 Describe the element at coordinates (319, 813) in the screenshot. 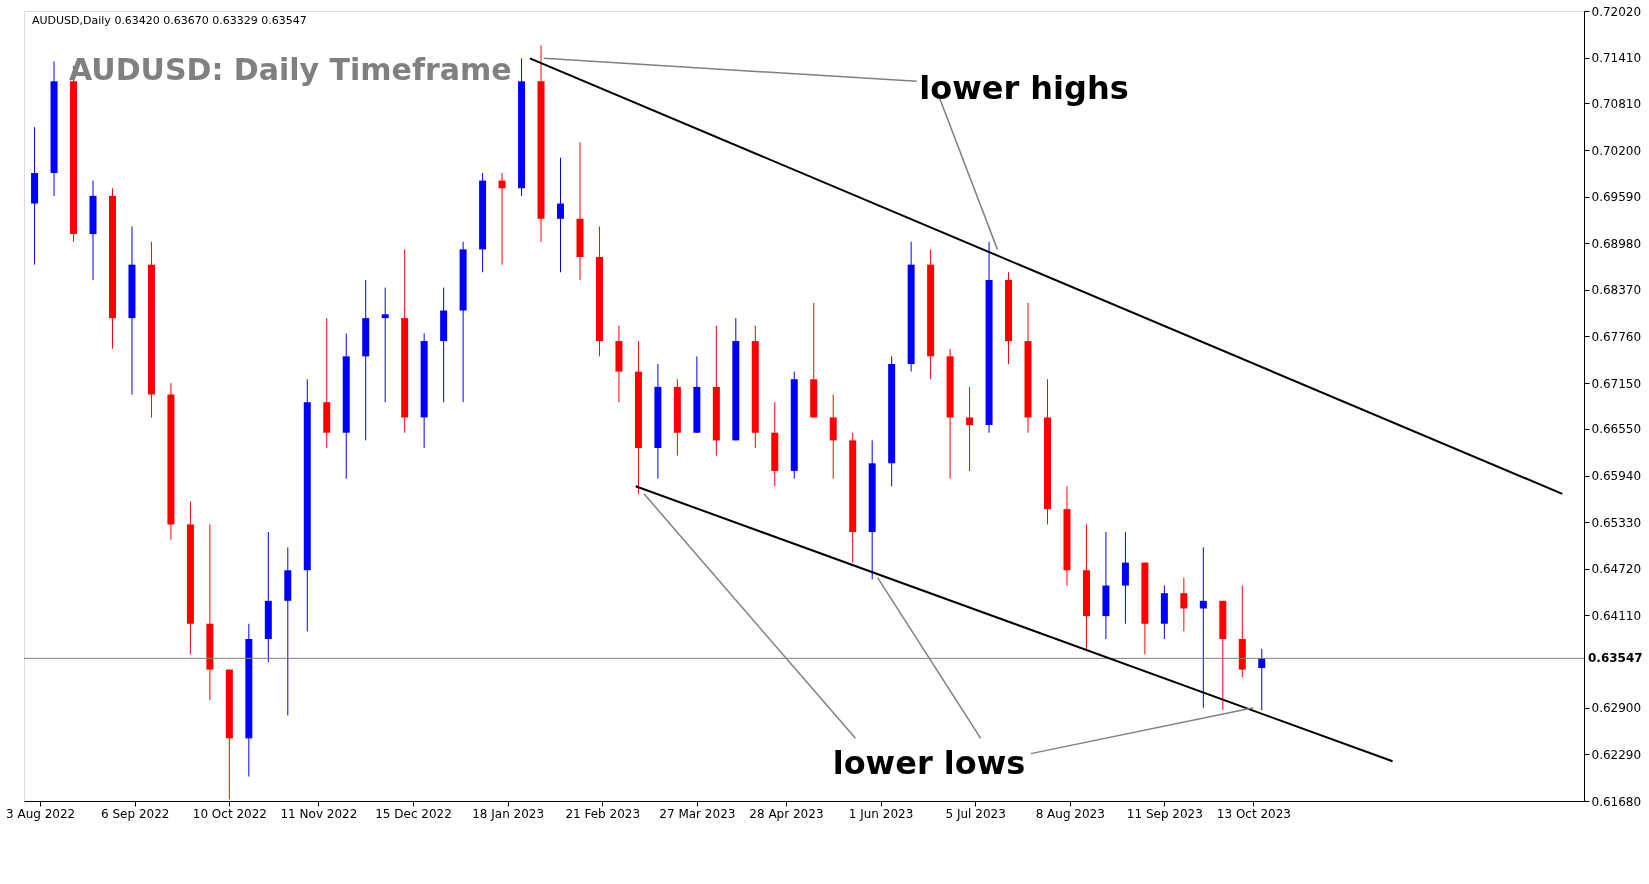

I see `x-tick-label: 11 Nov 2022` at that location.